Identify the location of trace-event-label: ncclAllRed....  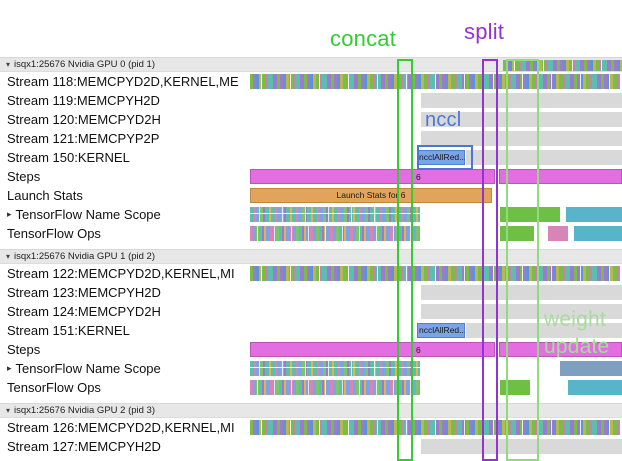
(442, 157).